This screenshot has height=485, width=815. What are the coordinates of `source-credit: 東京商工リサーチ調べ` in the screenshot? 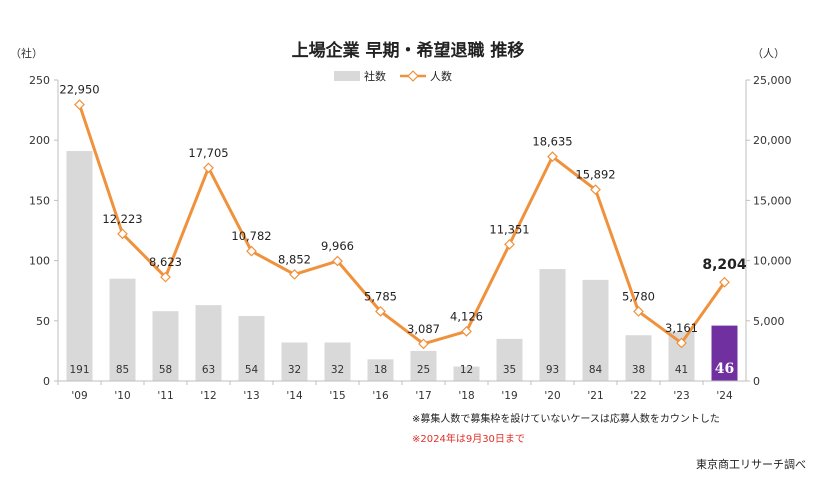 It's located at (751, 464).